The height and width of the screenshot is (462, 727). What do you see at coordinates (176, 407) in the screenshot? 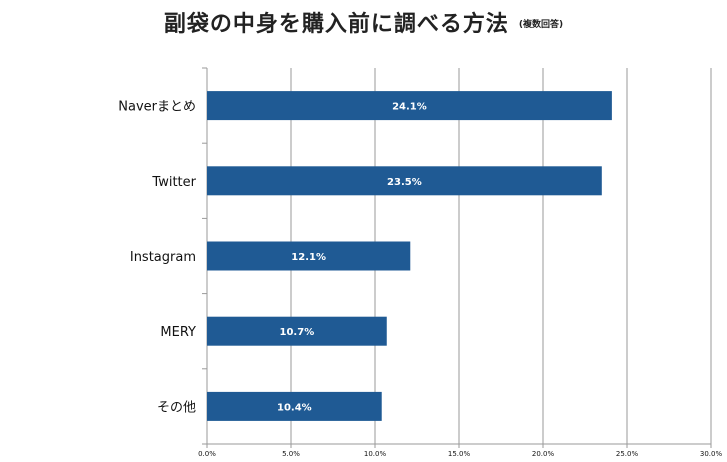
I see `category-label: その他` at bounding box center [176, 407].